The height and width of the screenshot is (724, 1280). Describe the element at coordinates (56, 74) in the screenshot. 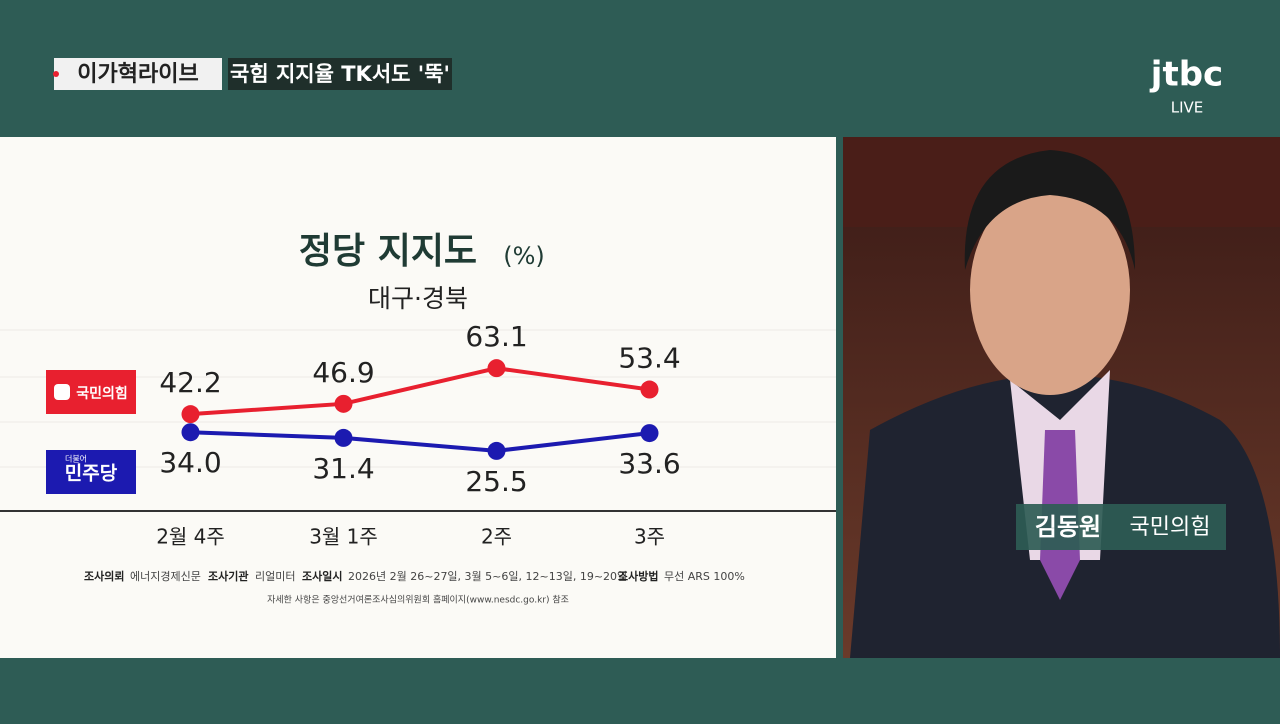

I see `dot` at that location.